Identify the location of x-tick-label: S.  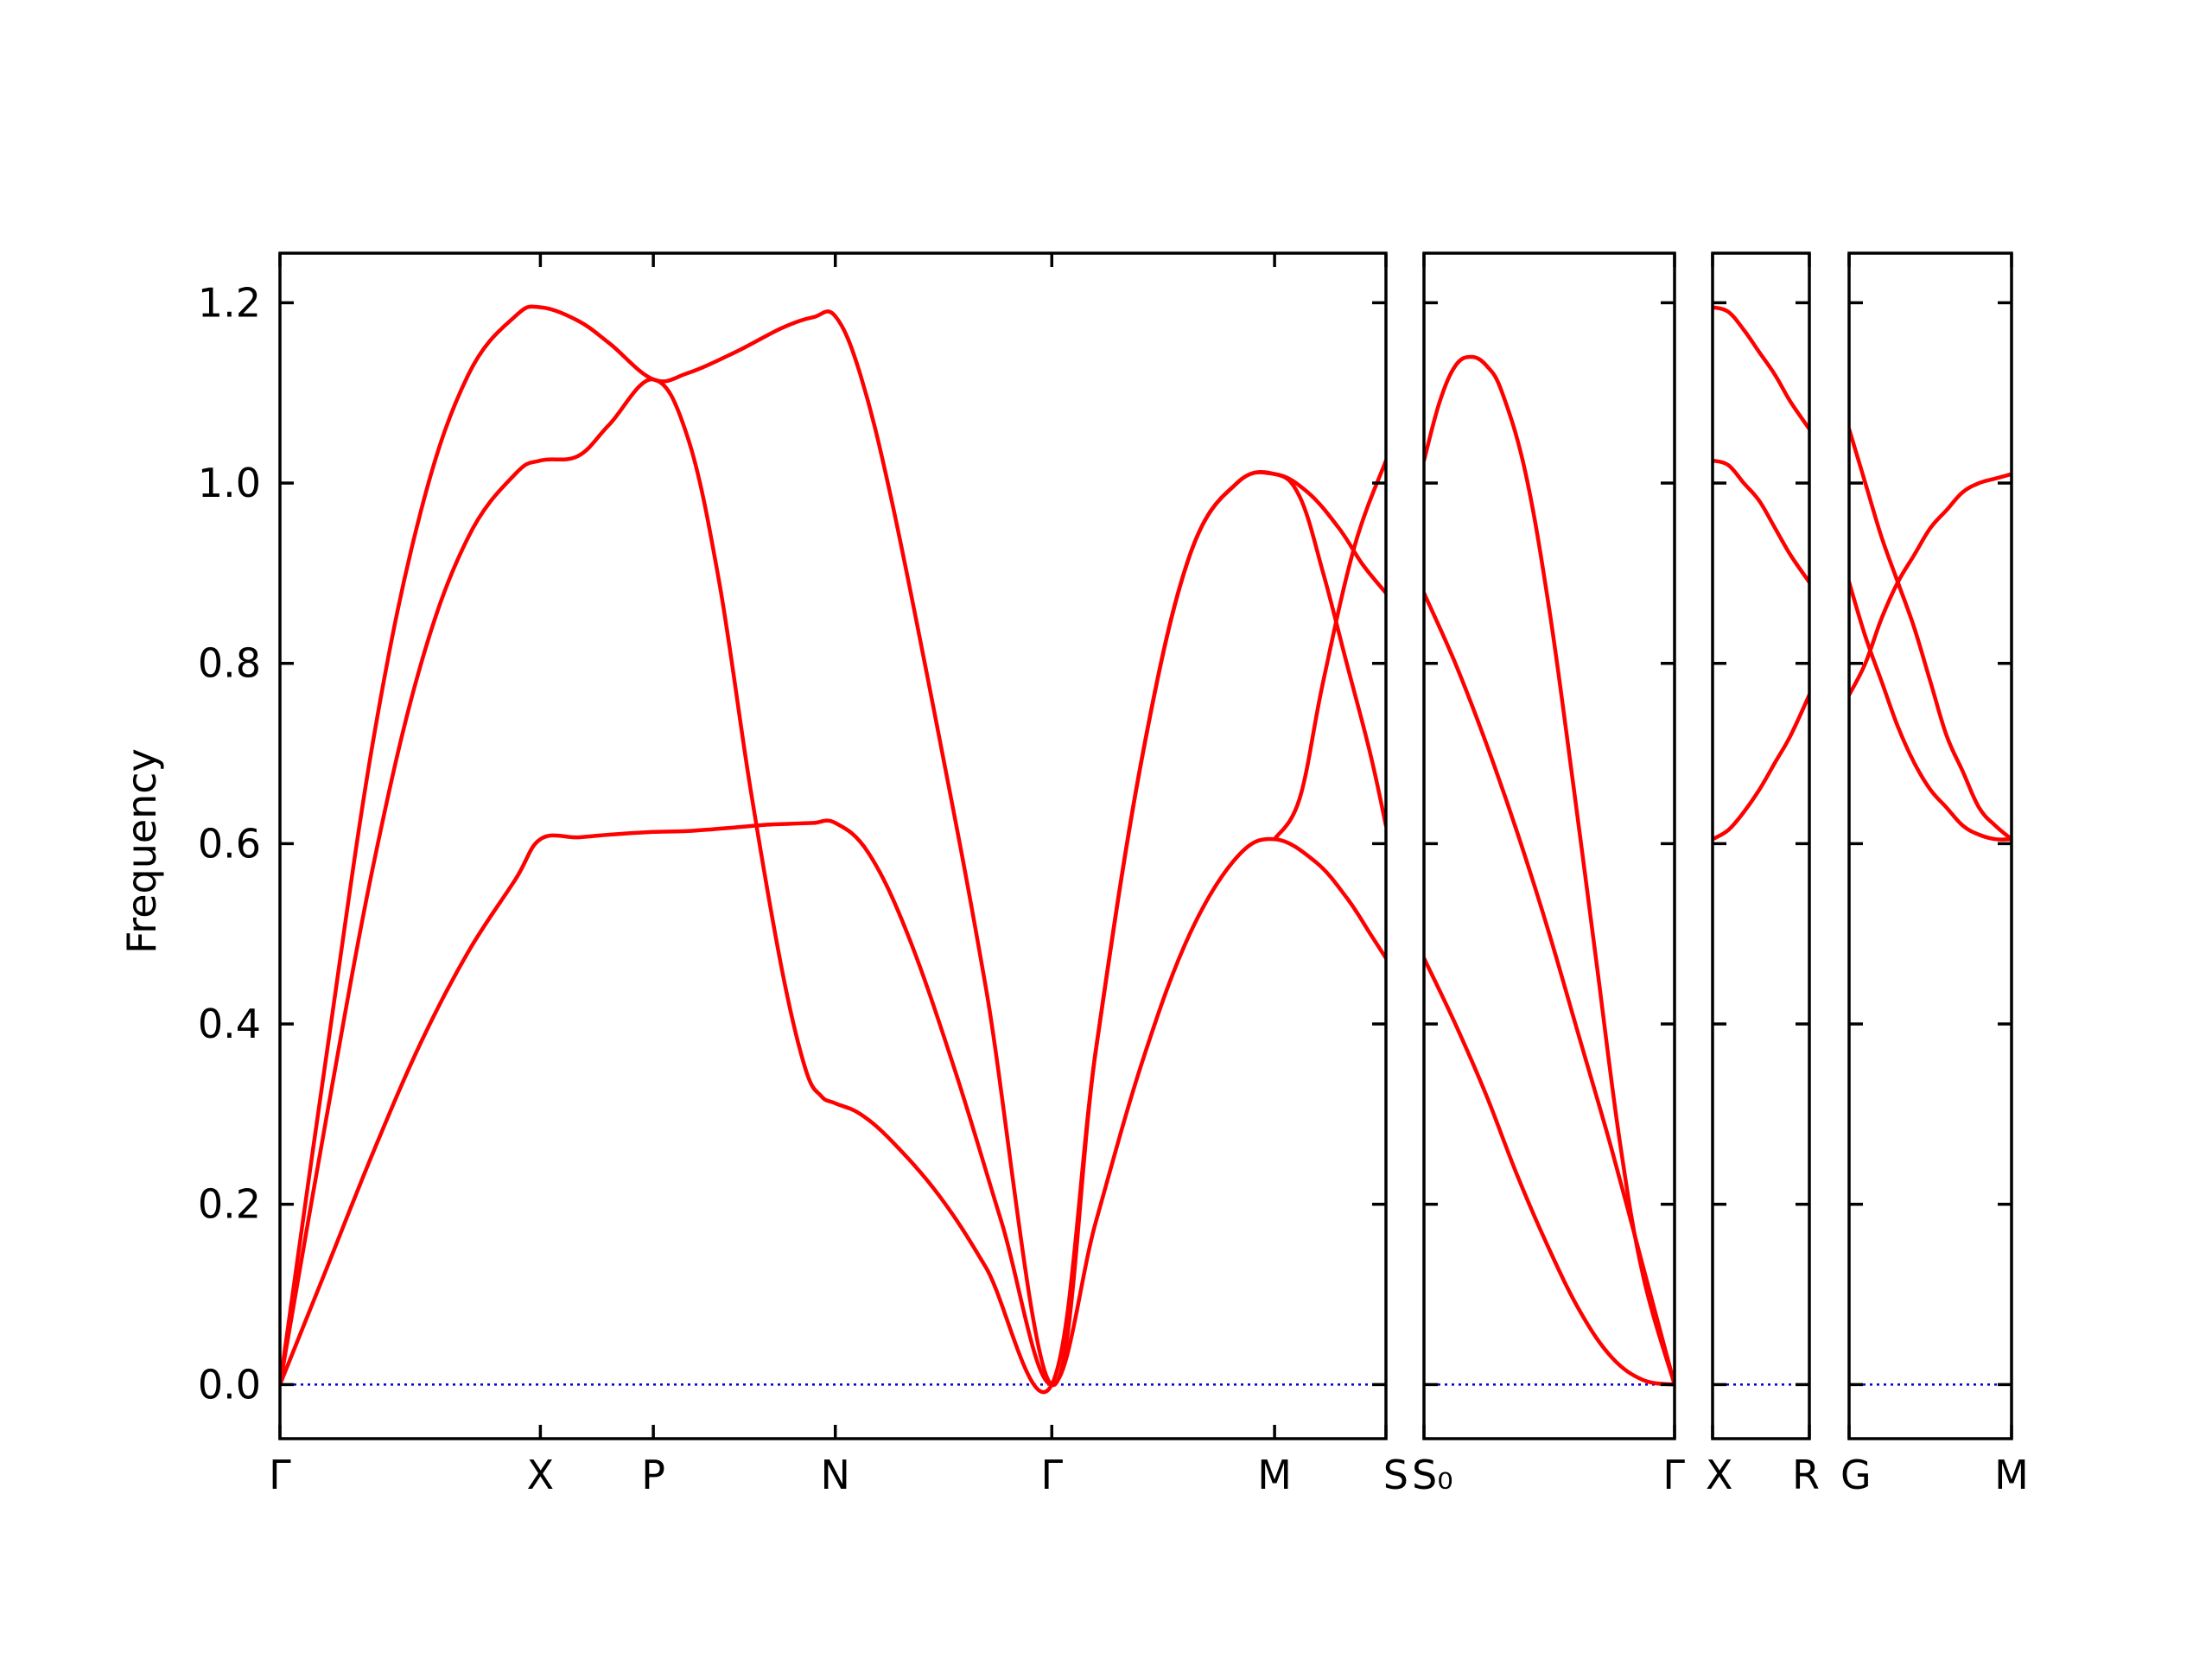
(1395, 1475).